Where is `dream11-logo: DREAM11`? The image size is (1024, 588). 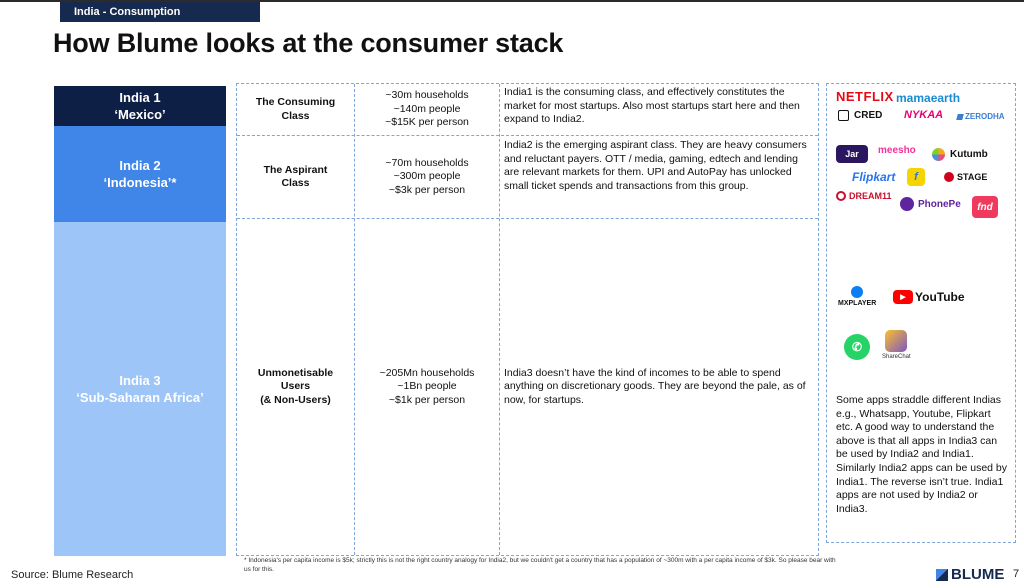
dream11-logo: DREAM11 is located at coordinates (864, 196).